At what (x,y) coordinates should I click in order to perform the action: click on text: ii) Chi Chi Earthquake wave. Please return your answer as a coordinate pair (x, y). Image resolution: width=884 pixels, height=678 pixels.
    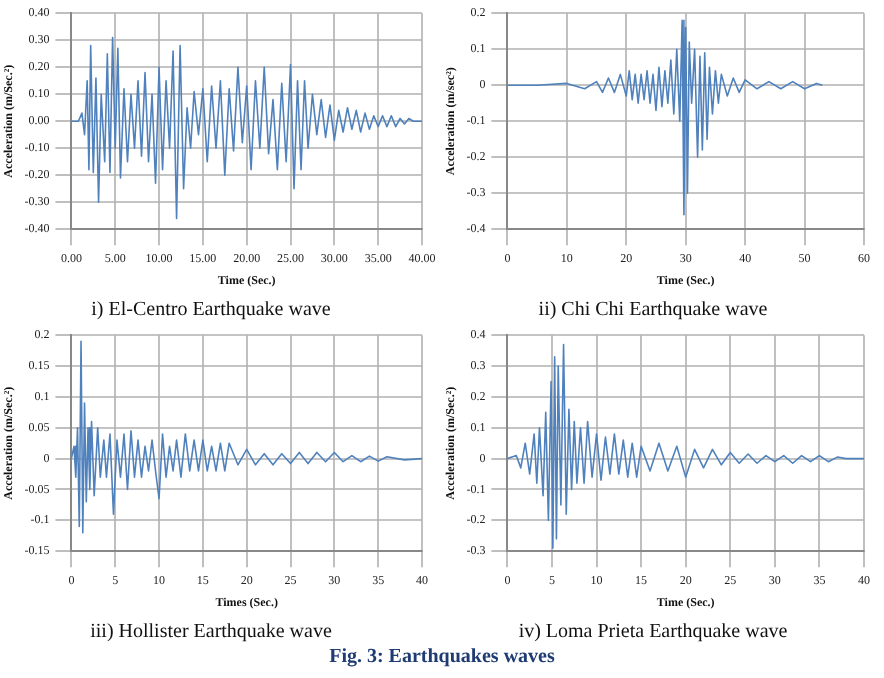
    Looking at the image, I should click on (653, 310).